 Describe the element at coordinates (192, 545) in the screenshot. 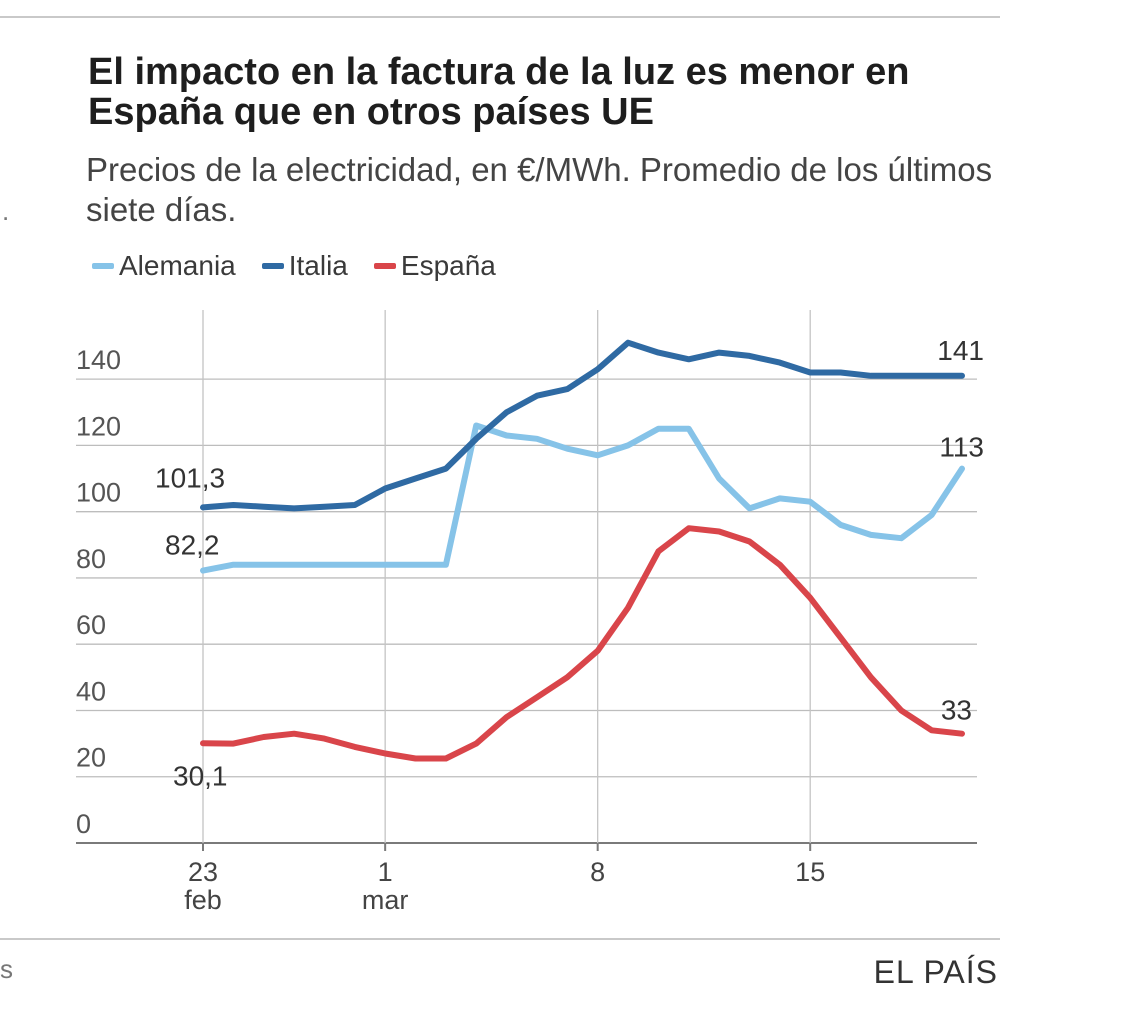

I see `data-label-alemania-start: 82,2` at that location.